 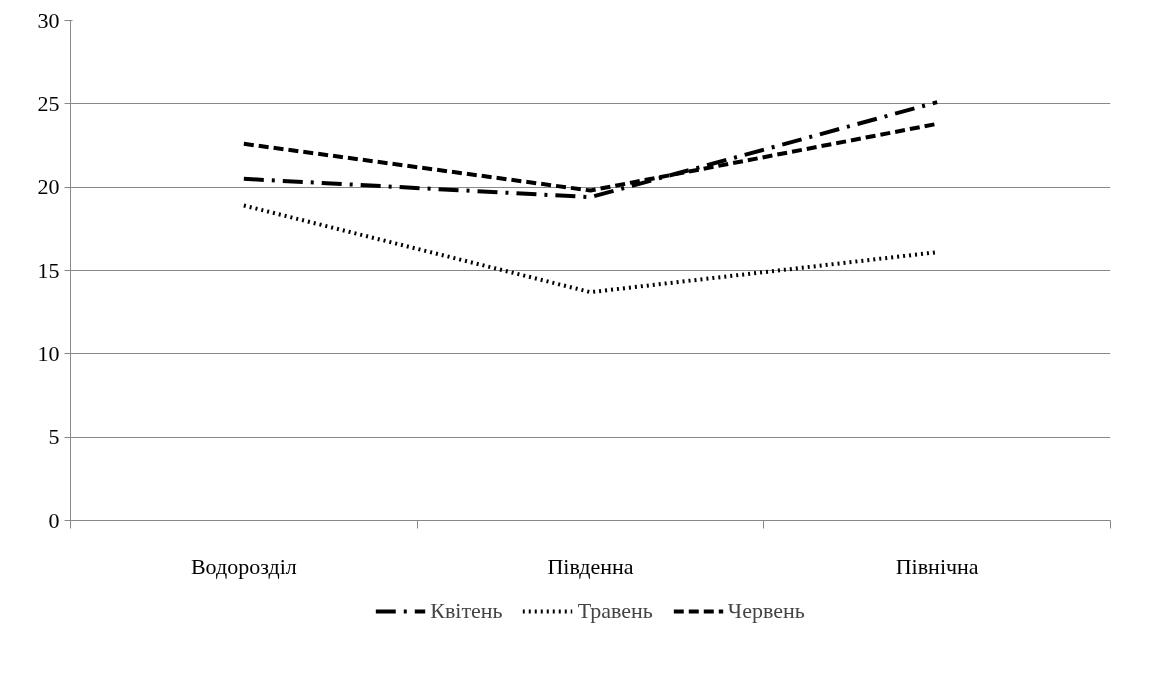 What do you see at coordinates (466, 611) in the screenshot?
I see `legend-label: Квітень` at bounding box center [466, 611].